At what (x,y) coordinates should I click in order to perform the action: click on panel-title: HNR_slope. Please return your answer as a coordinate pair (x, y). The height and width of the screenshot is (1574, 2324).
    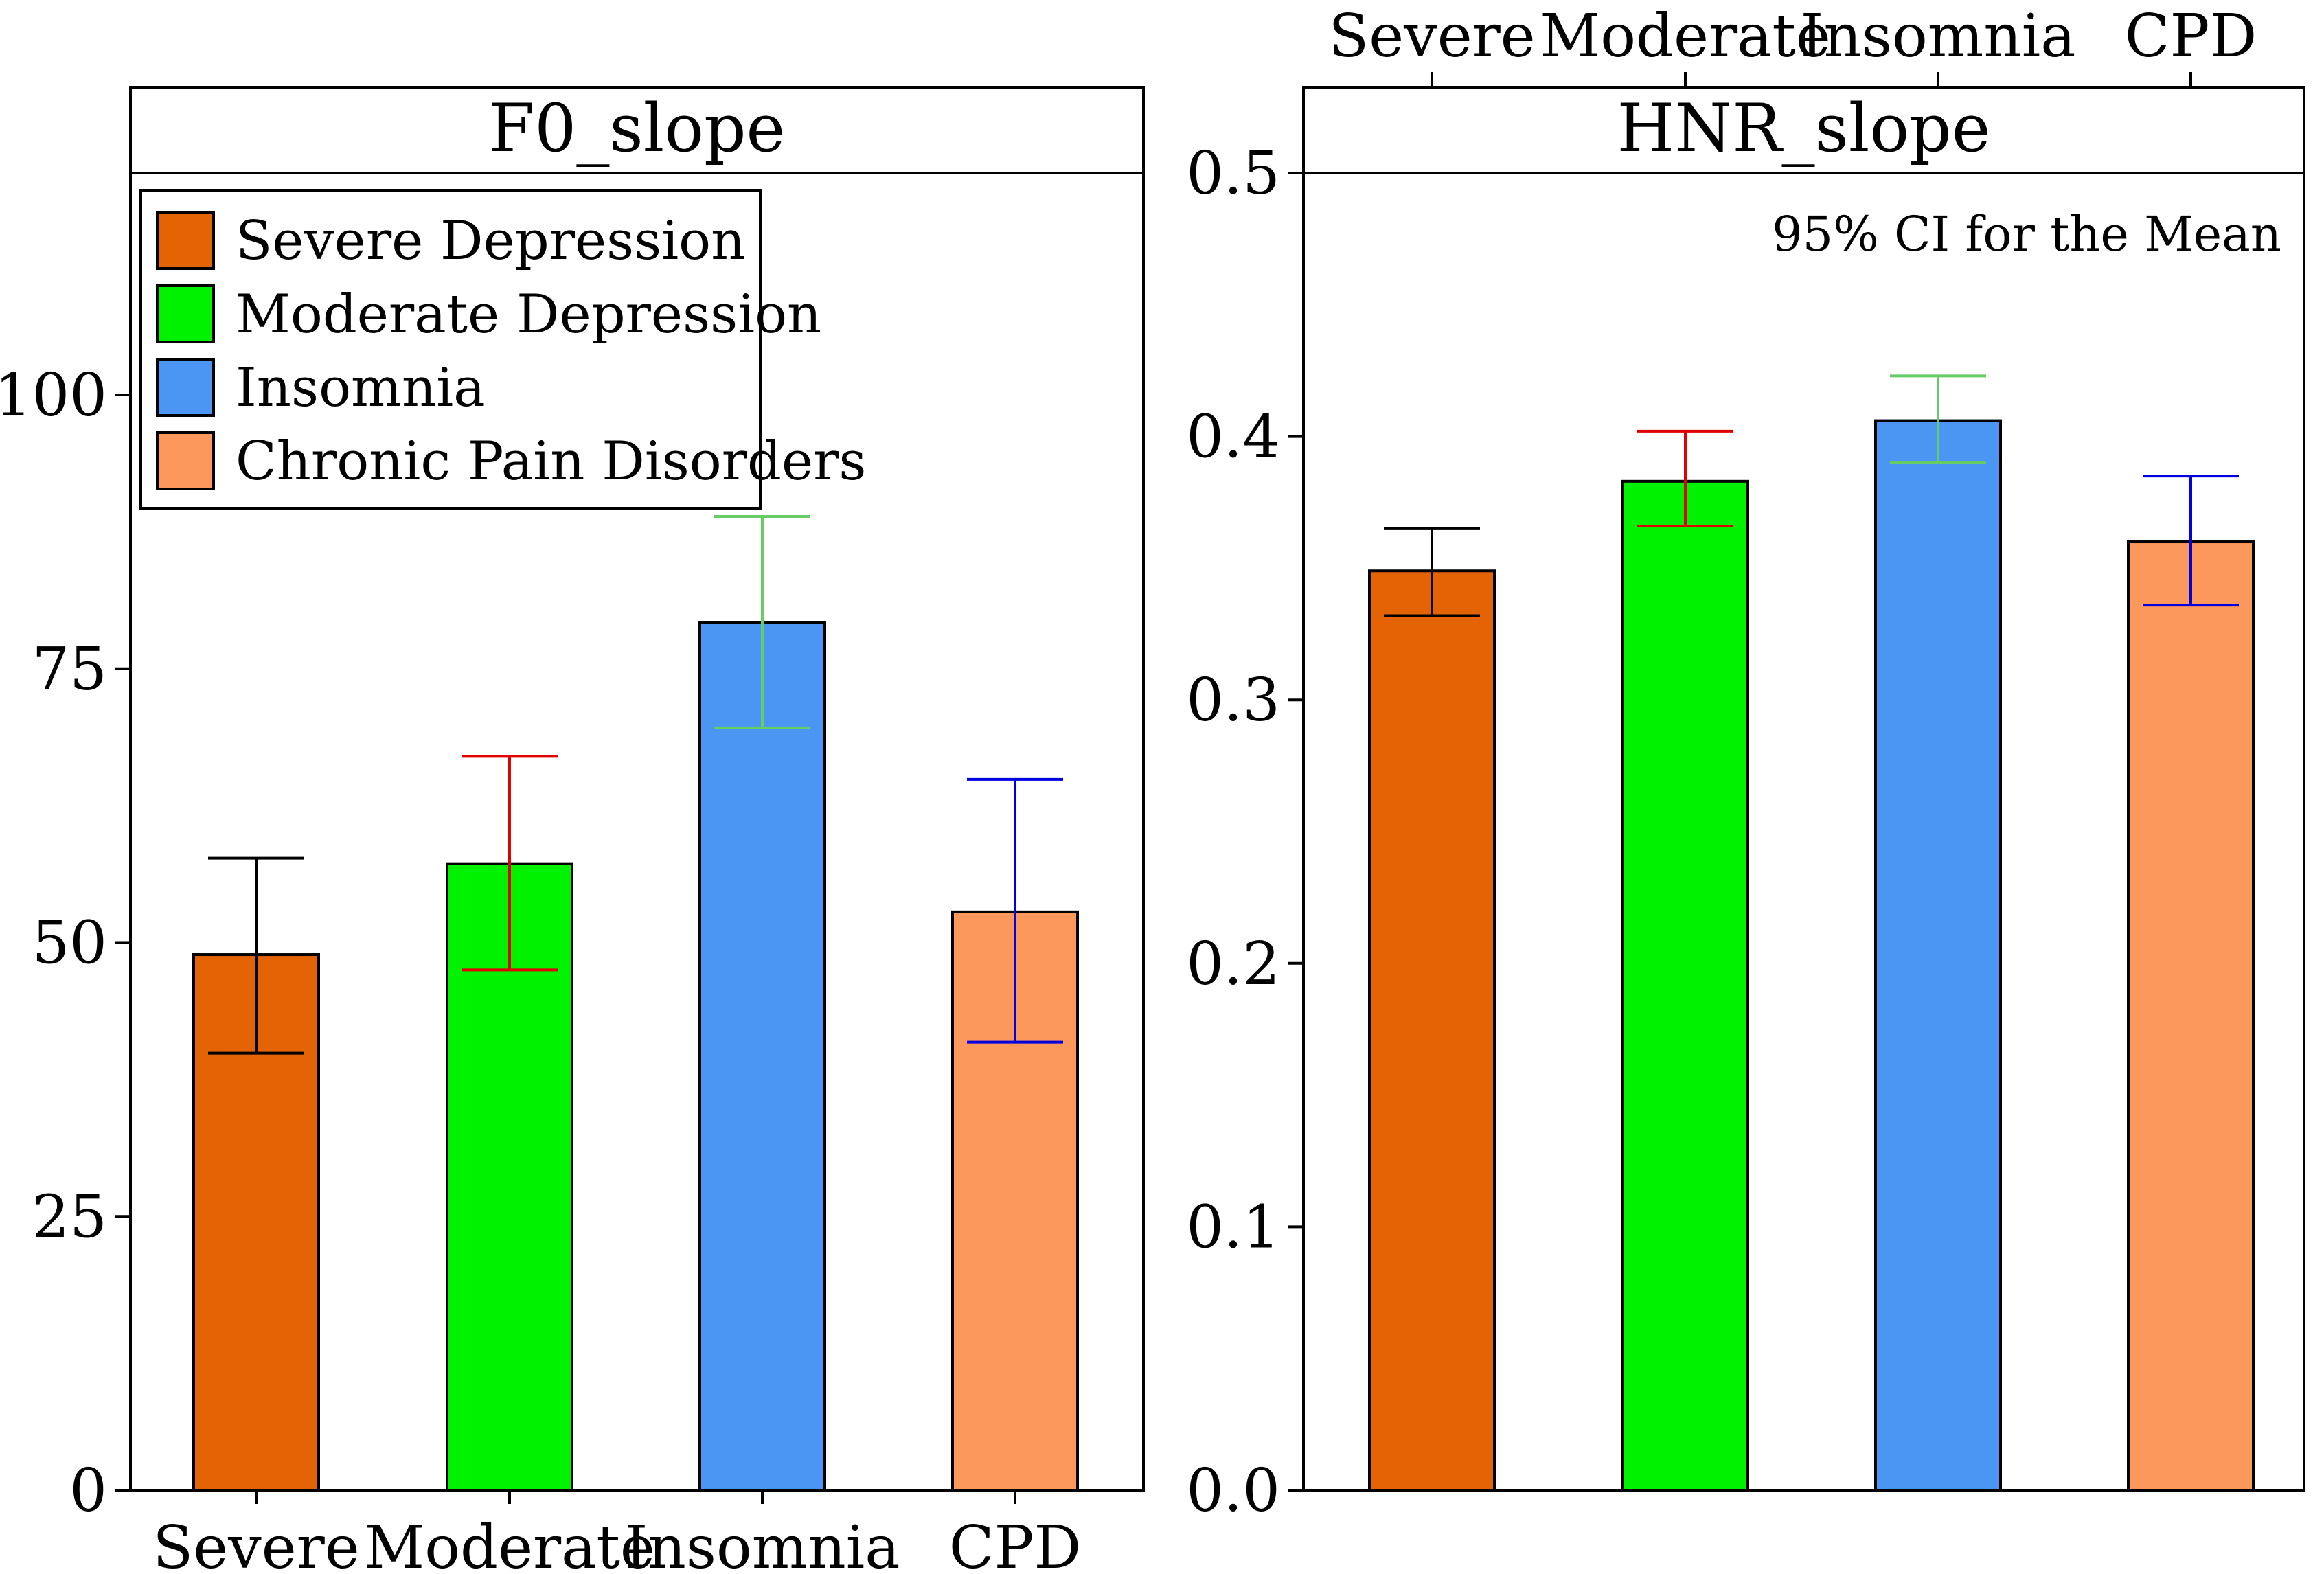
    Looking at the image, I should click on (1804, 128).